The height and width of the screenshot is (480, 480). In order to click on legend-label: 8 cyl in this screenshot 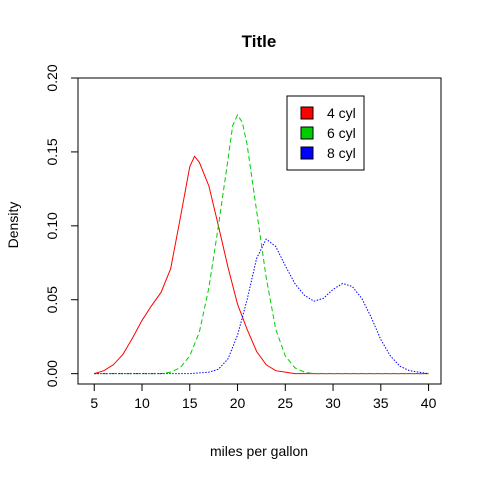, I will do `click(341, 153)`.